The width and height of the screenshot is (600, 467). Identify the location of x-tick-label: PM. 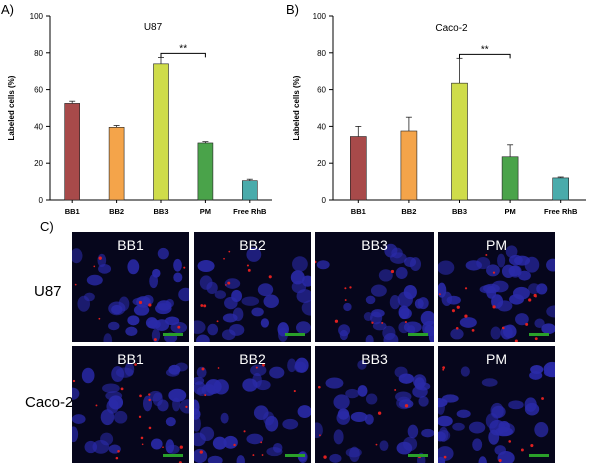
(509, 211).